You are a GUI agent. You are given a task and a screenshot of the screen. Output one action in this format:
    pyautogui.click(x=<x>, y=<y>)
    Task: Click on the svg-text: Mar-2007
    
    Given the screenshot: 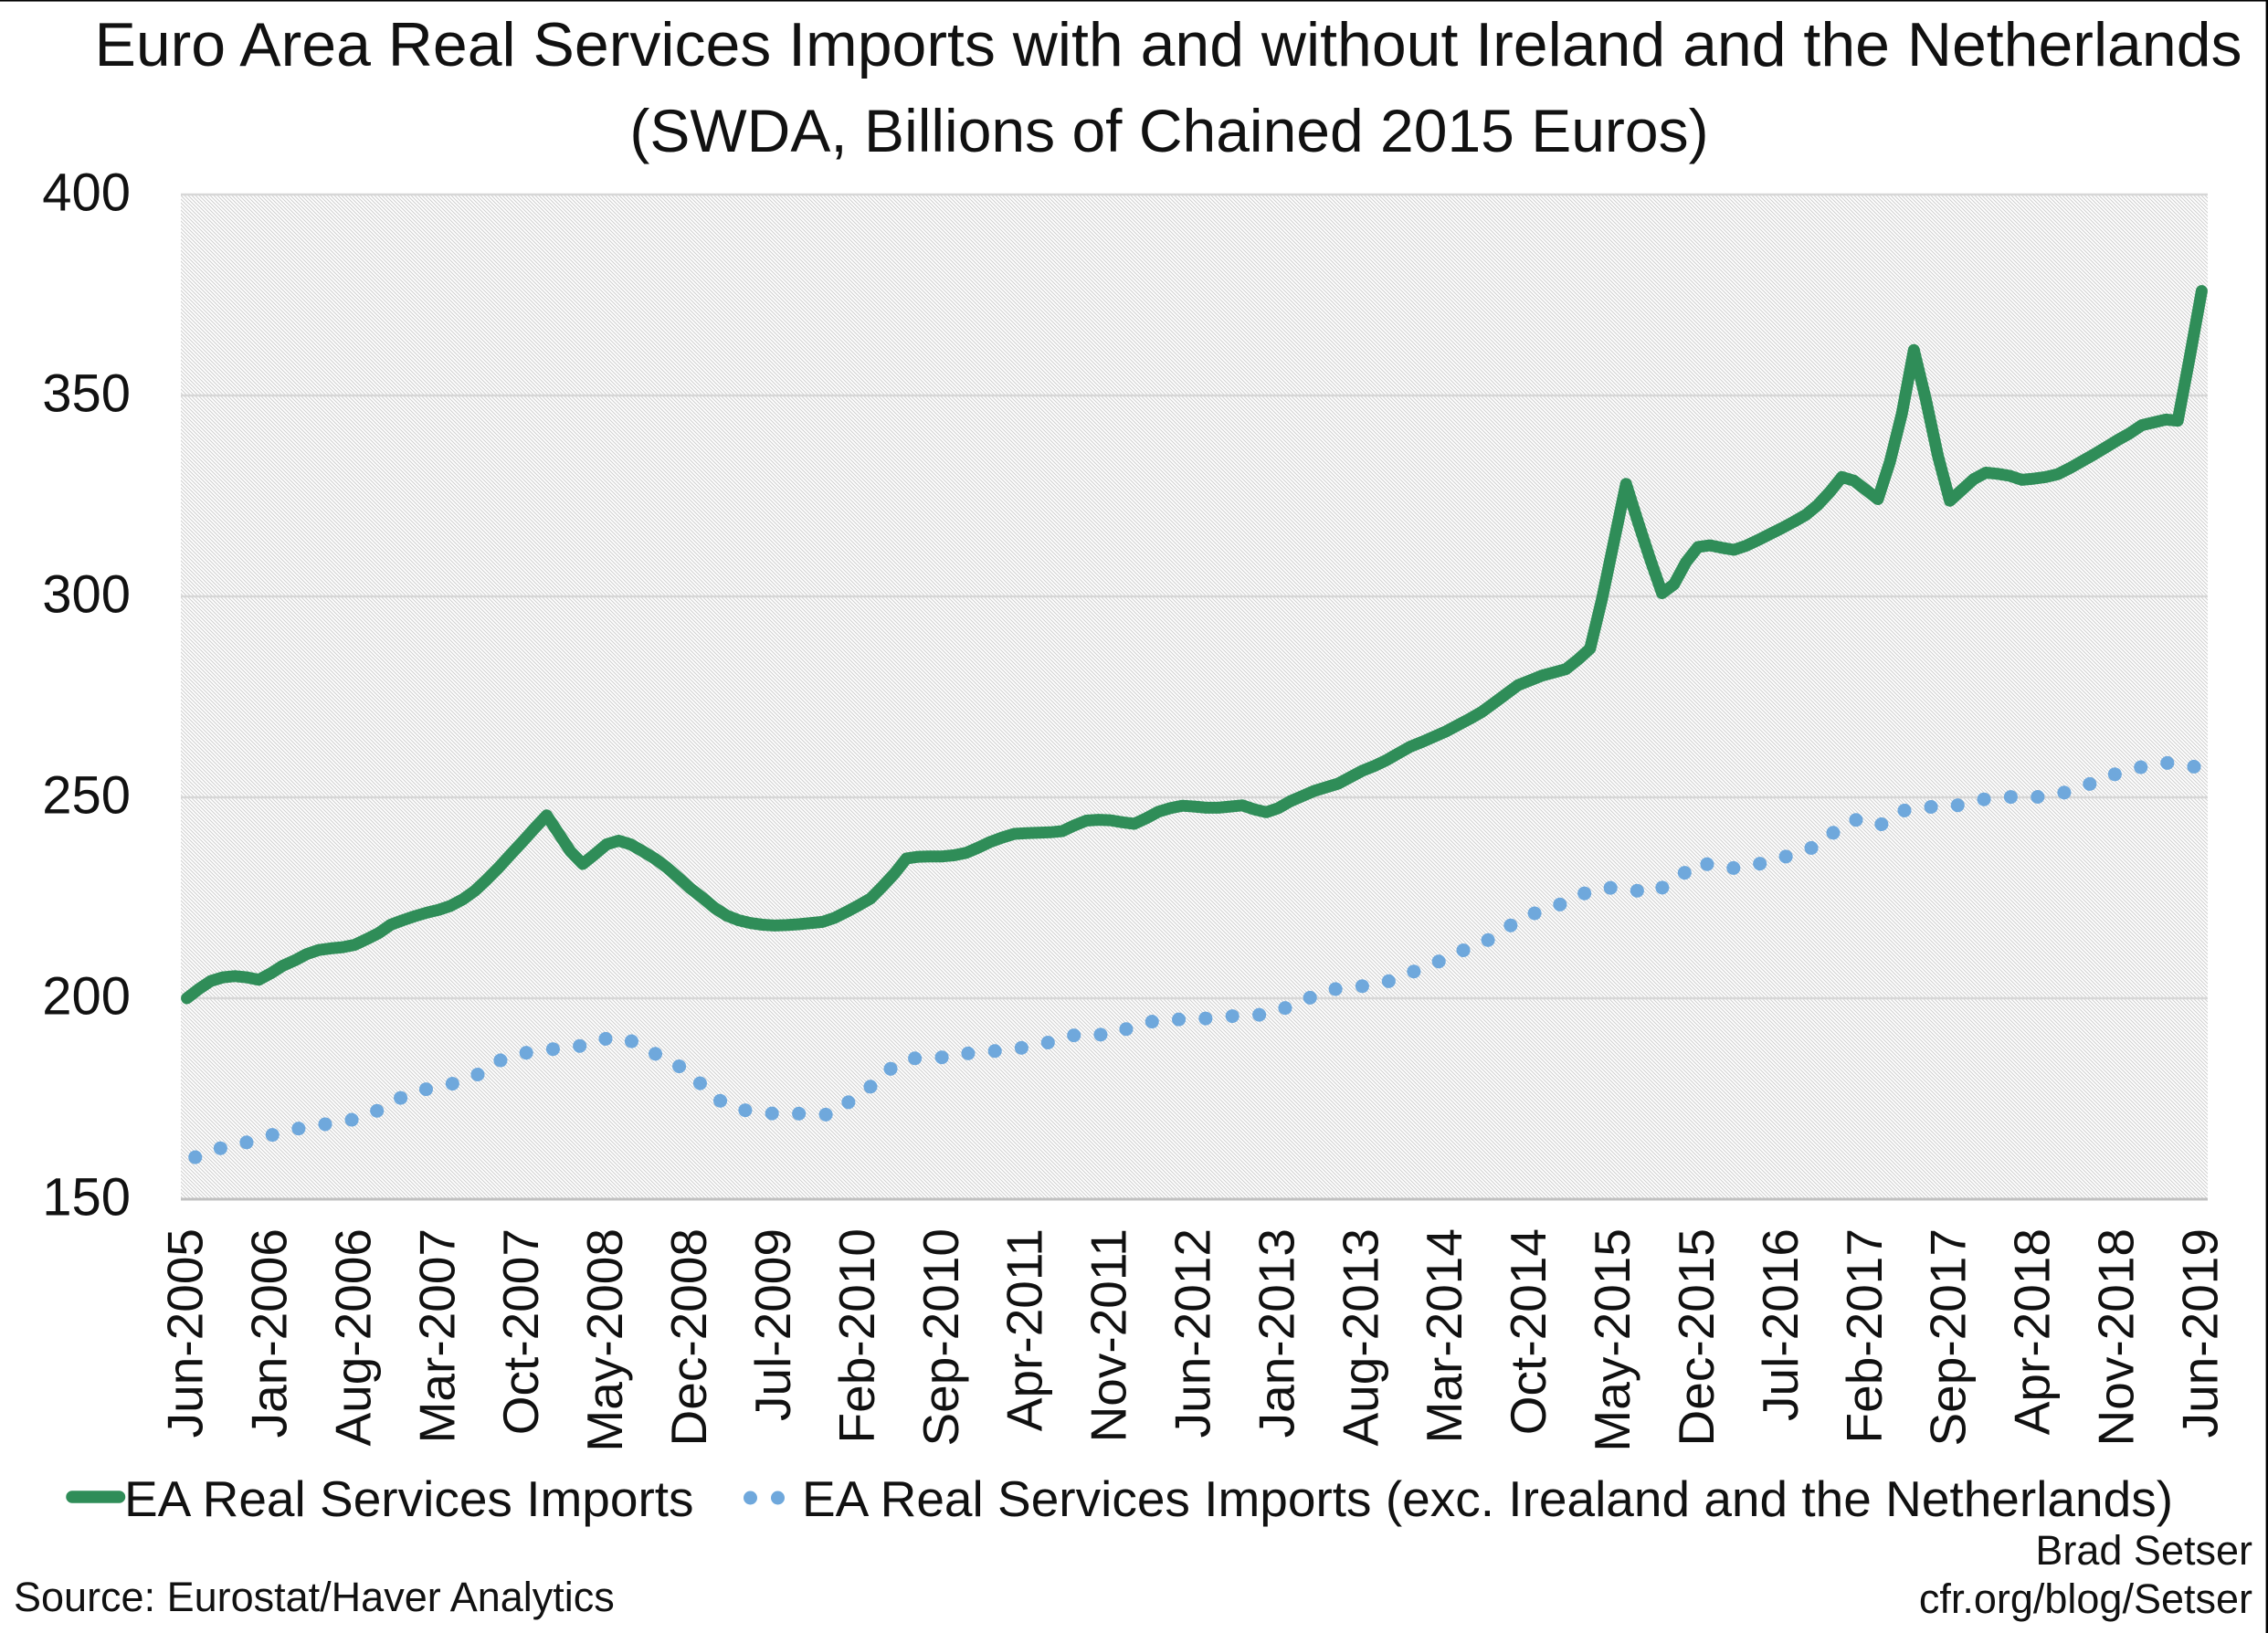 What is the action you would take?
    pyautogui.click(x=436, y=1335)
    